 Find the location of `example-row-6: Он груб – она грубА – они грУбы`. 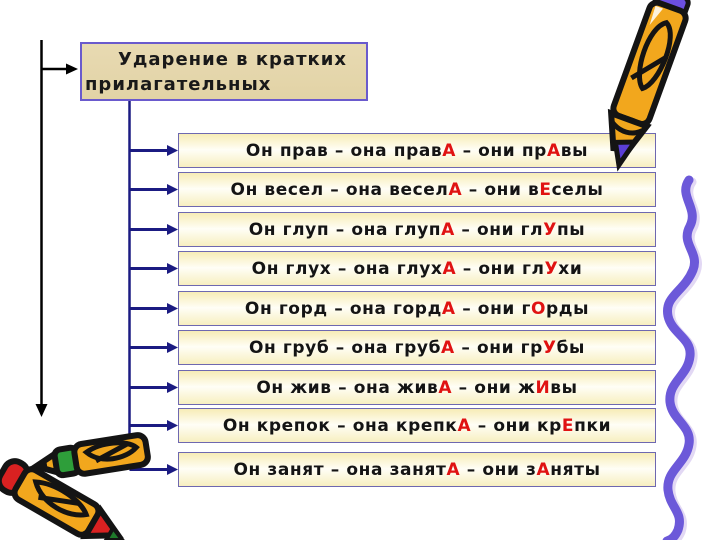

example-row-6: Он груб – она грубА – они грУбы is located at coordinates (417, 347).